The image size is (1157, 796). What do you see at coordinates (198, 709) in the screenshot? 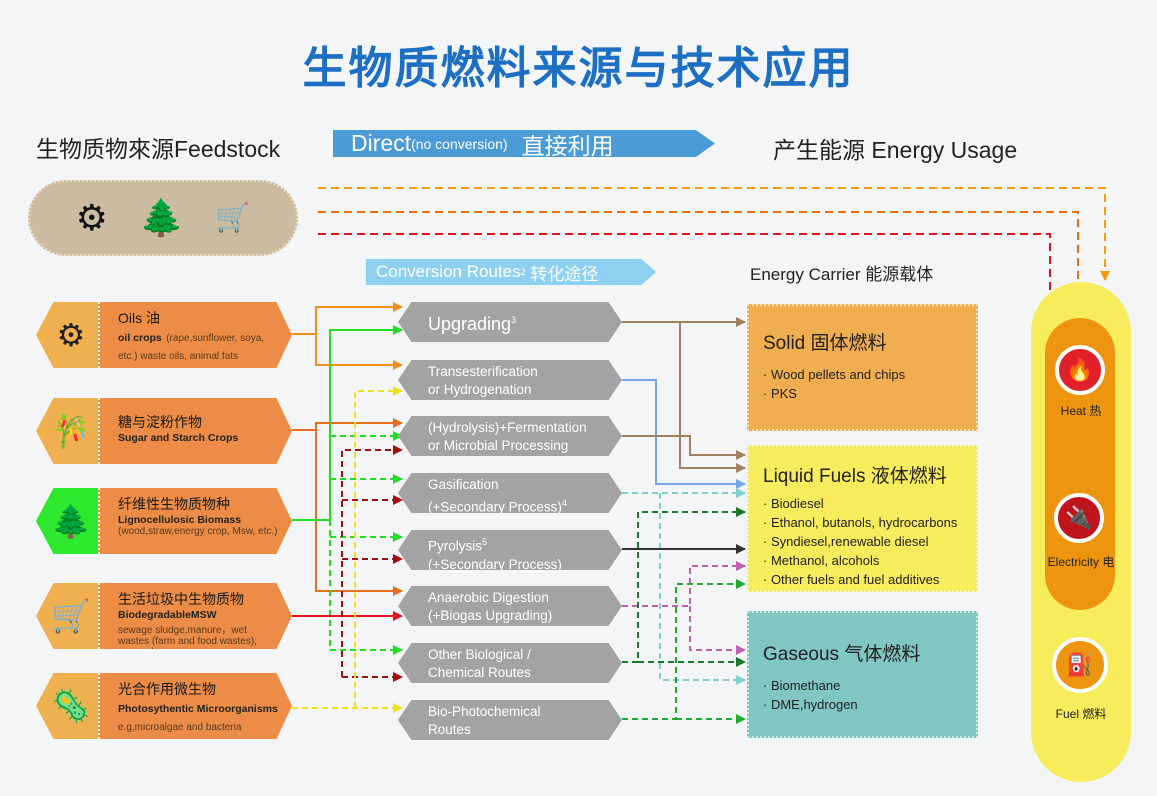
I see `feedstock-en: Photosythentic Microorganisms` at bounding box center [198, 709].